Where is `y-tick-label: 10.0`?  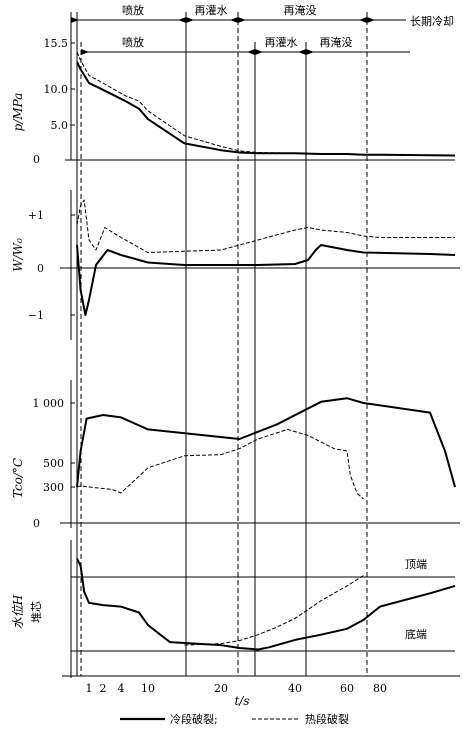
y-tick-label: 10.0 is located at coordinates (56, 89).